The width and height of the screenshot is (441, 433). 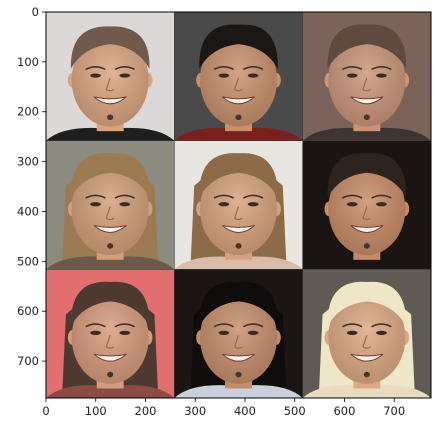 I want to click on x-tick-label: 200, so click(x=146, y=411).